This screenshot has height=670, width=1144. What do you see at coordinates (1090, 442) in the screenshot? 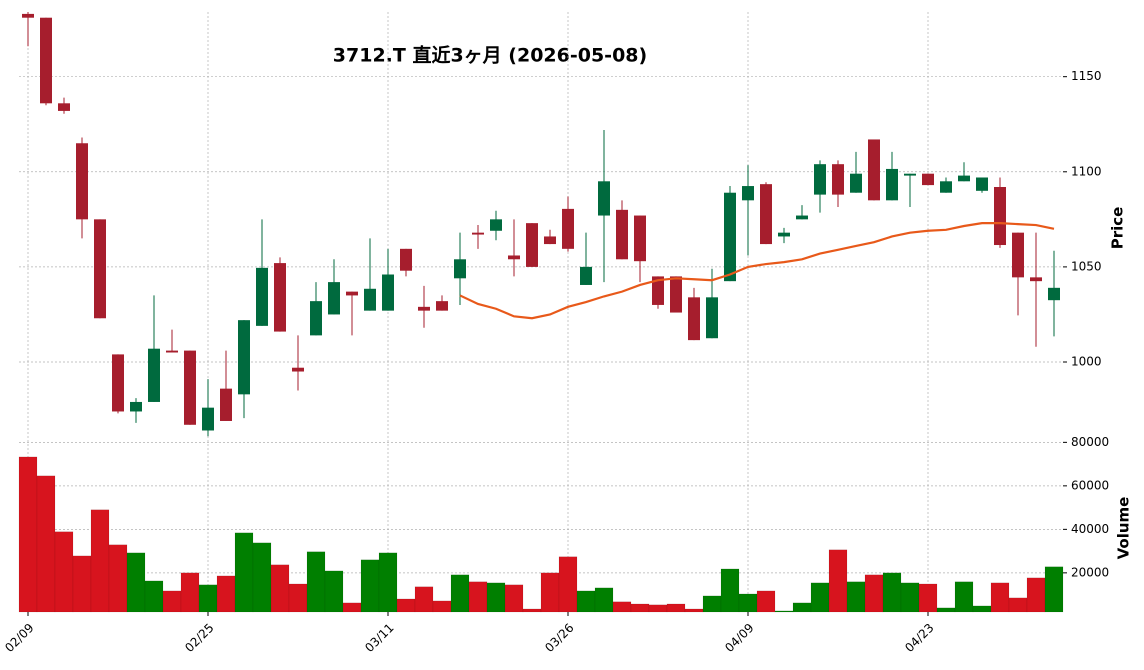
I see `y-tick-label: 80000` at bounding box center [1090, 442].